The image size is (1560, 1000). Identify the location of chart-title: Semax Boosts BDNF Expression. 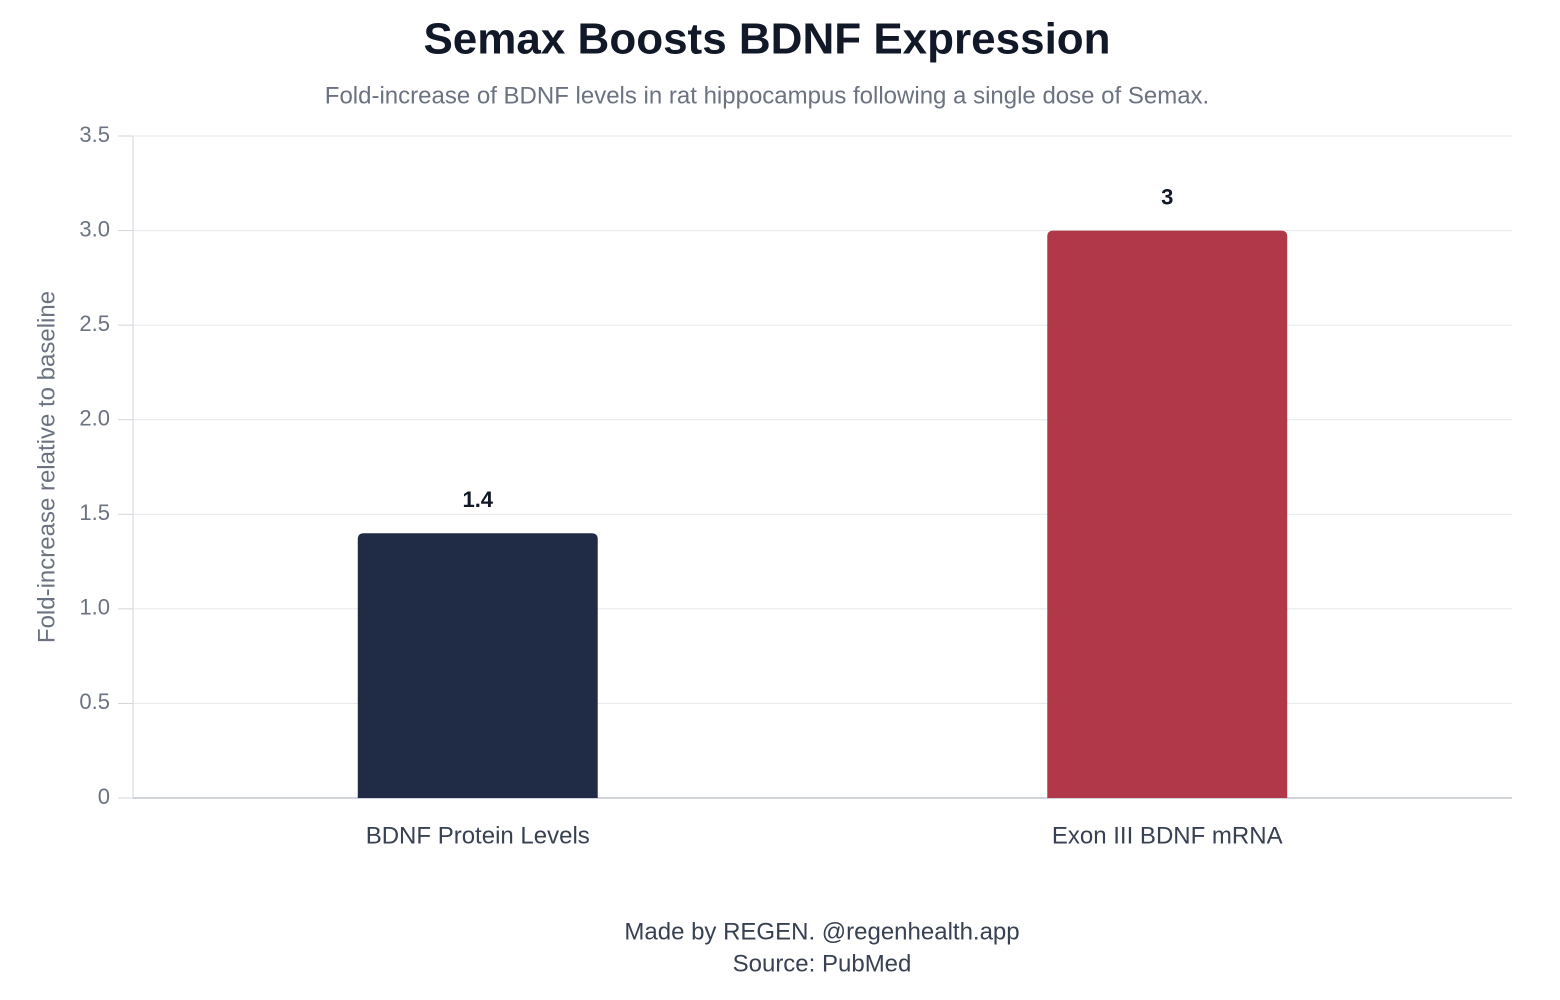
(766, 39).